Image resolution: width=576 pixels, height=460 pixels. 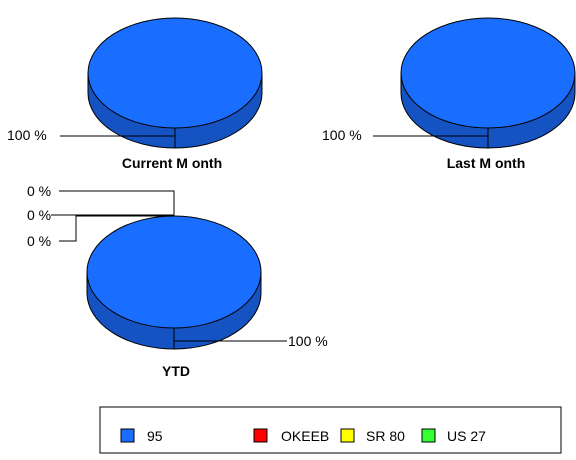 What do you see at coordinates (385, 436) in the screenshot?
I see `legend-label-sr-80: SR 80` at bounding box center [385, 436].